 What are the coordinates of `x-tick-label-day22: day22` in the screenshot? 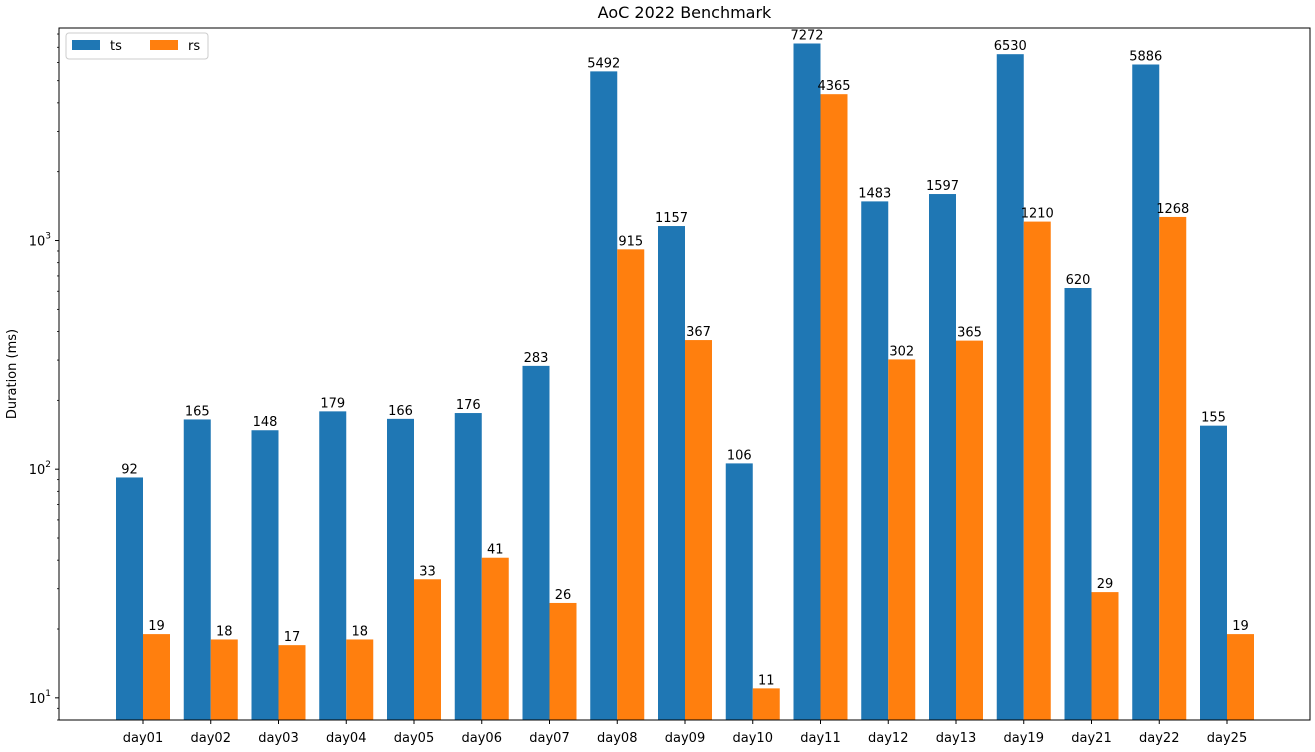 It's located at (1159, 738).